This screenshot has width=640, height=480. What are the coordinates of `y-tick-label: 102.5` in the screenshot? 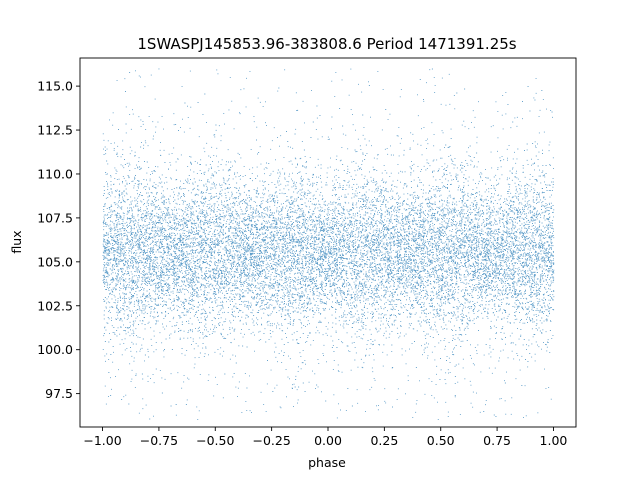 It's located at (55, 305).